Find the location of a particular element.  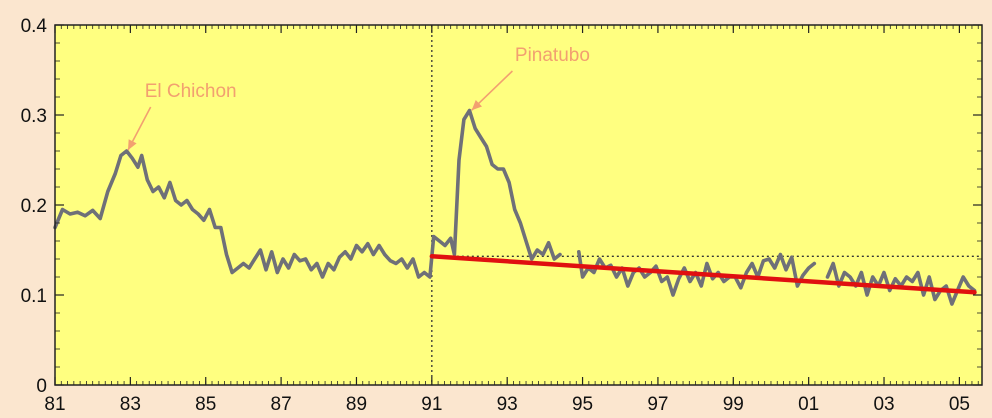

x-tick-label: 99 is located at coordinates (733, 404).